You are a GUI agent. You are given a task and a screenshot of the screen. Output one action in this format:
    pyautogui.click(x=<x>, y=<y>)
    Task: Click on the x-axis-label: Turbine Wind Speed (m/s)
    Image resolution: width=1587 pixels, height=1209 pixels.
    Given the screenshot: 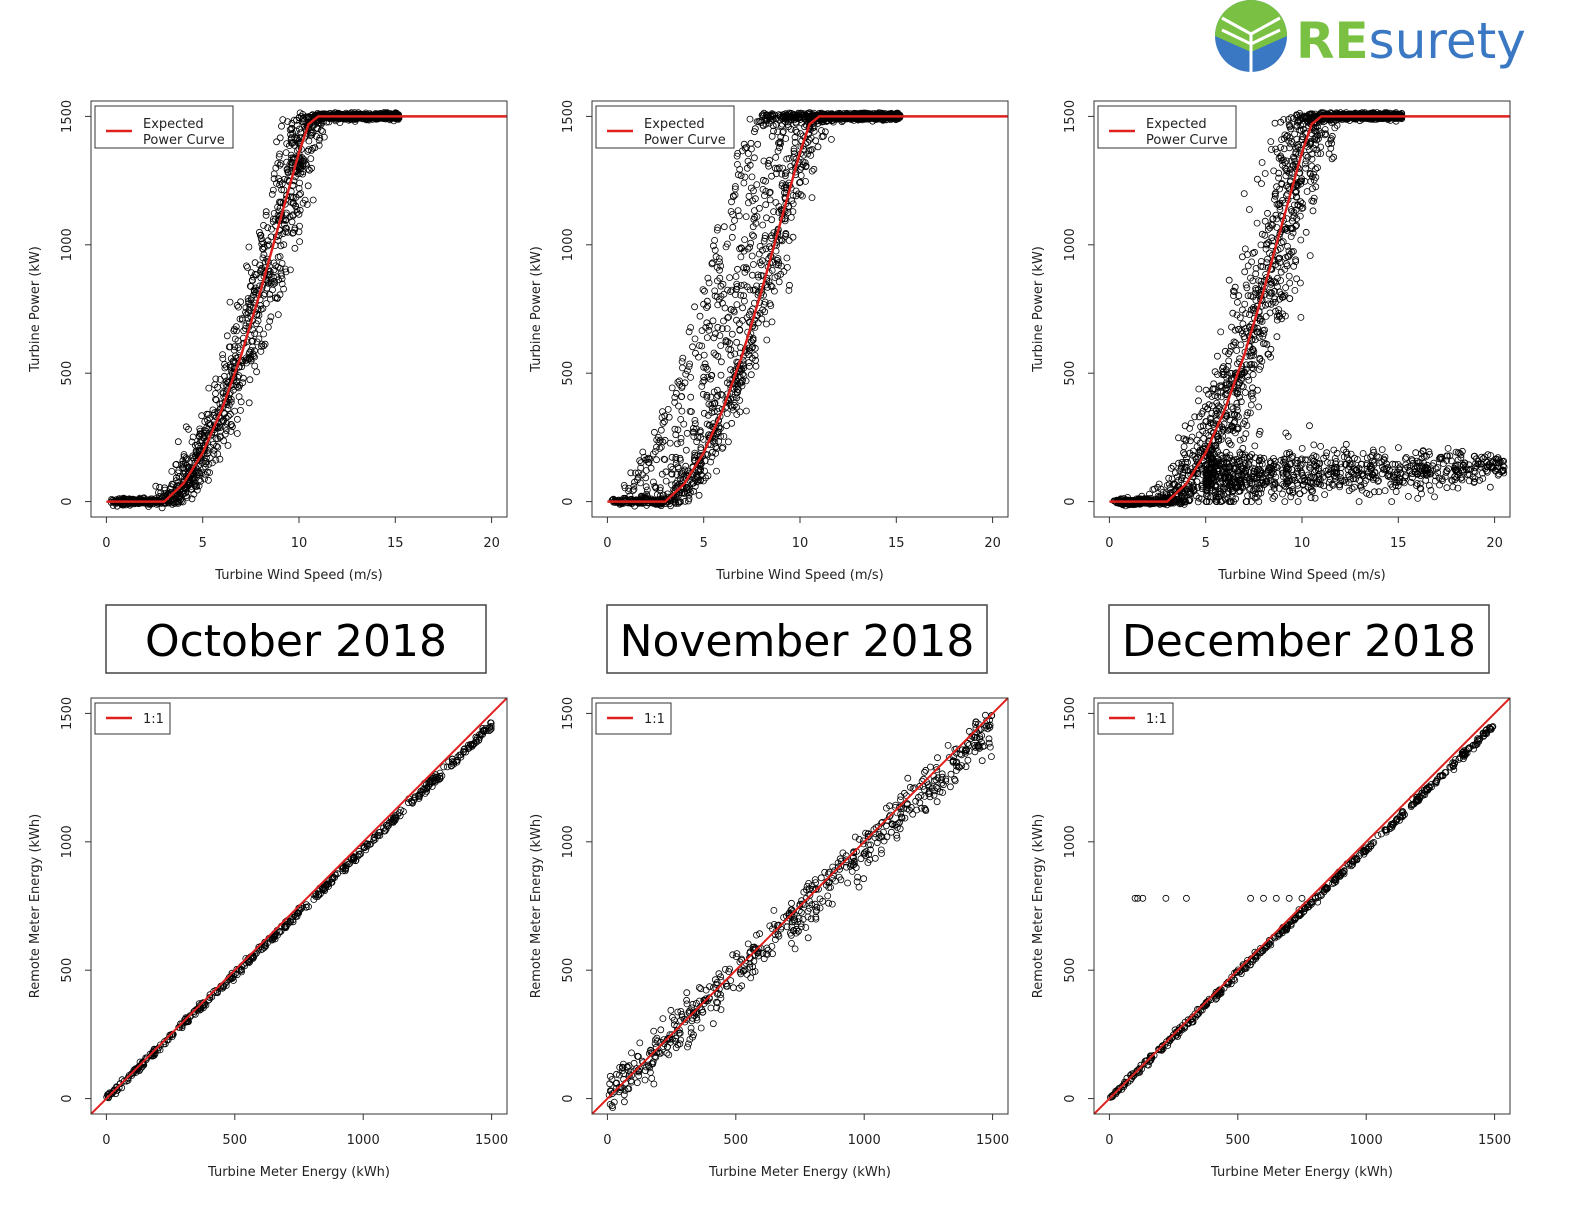 What is the action you would take?
    pyautogui.click(x=298, y=575)
    